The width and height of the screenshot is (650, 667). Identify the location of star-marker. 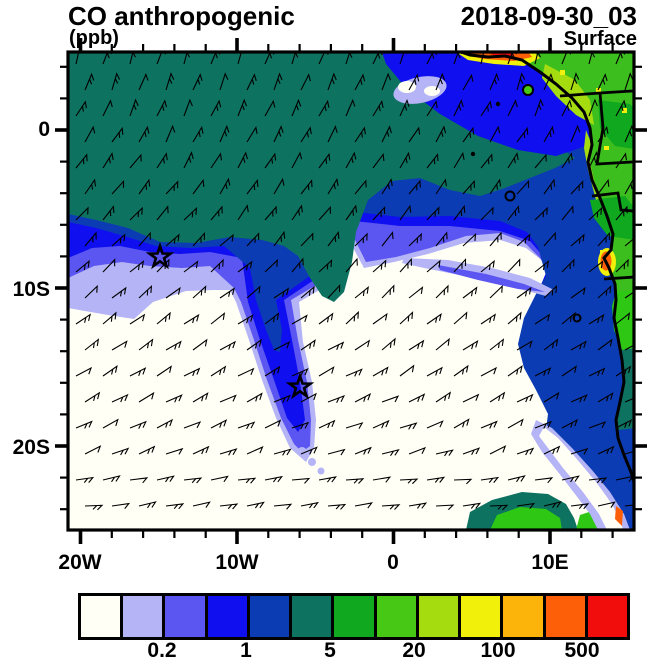
(160, 255).